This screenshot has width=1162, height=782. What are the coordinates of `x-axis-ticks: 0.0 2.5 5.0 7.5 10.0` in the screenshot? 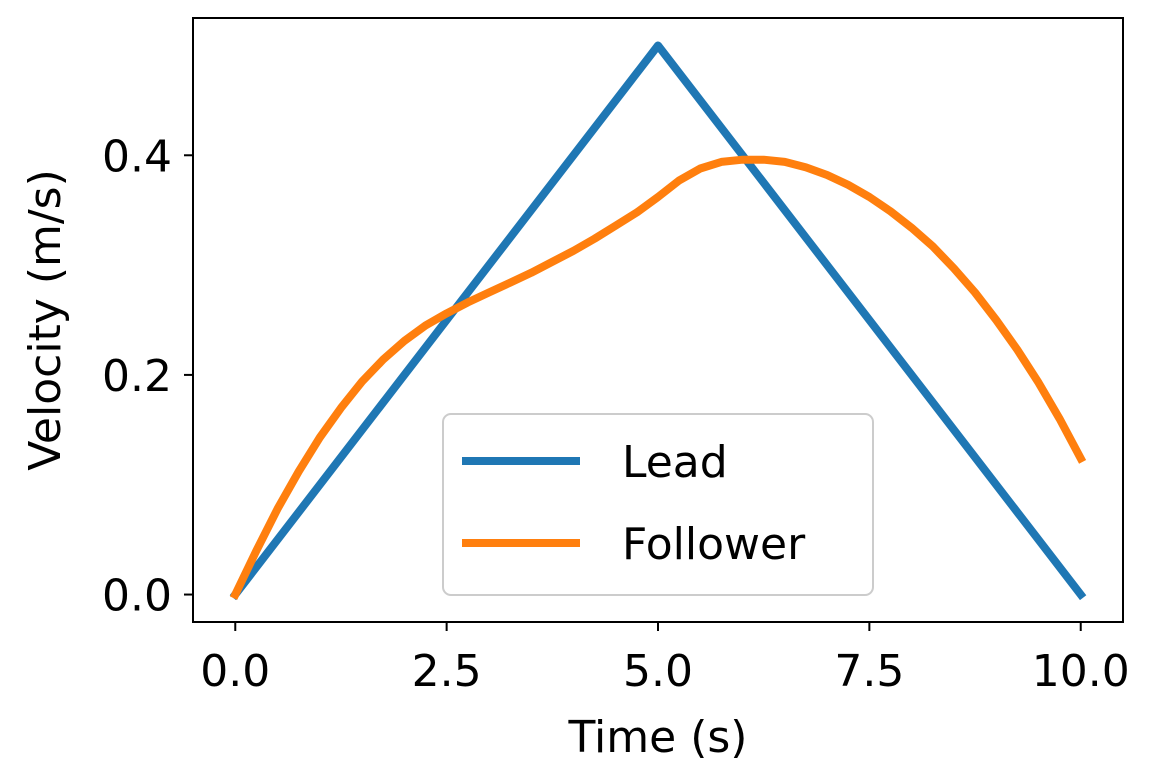 It's located at (665, 659).